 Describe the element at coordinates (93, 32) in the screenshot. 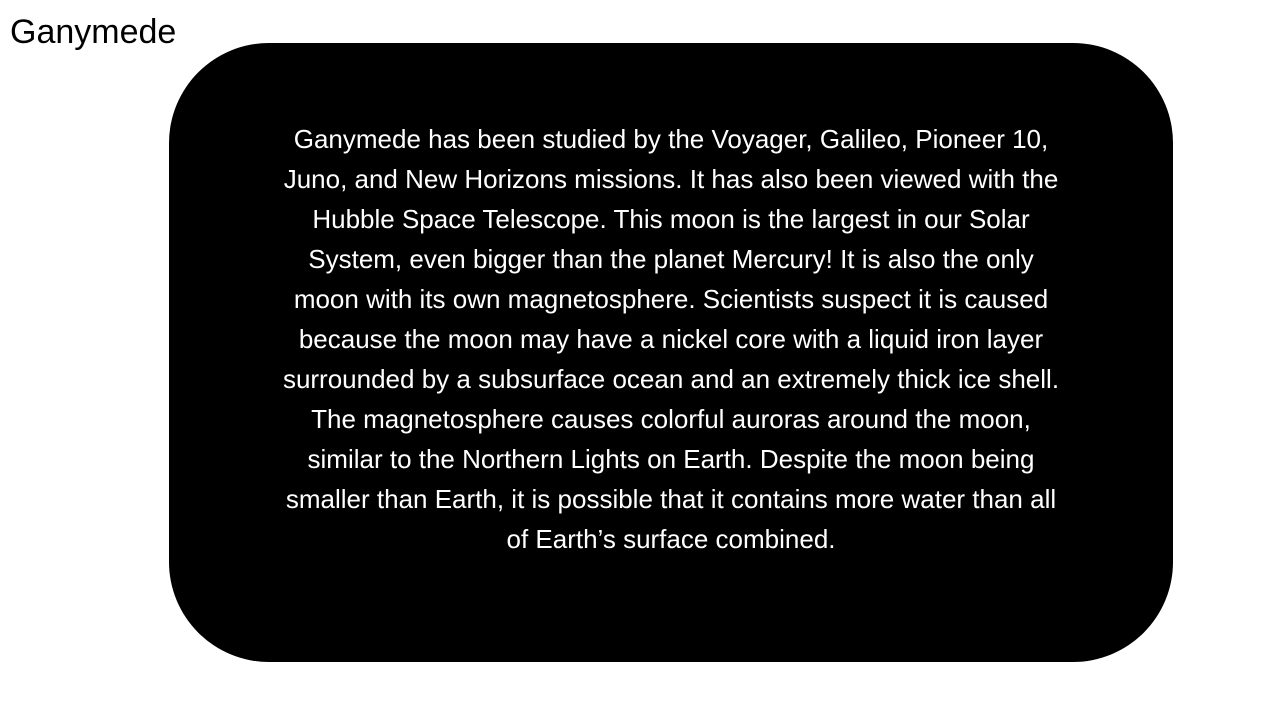

I see `slide-title: Ganymede` at that location.